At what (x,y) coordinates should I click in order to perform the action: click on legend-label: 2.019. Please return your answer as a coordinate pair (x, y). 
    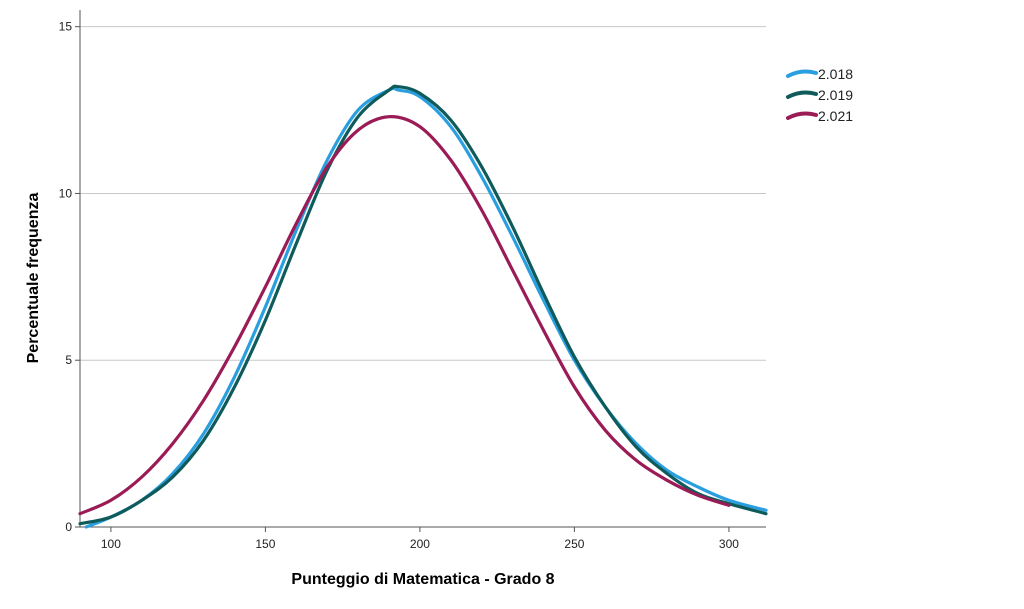
    Looking at the image, I should click on (835, 95).